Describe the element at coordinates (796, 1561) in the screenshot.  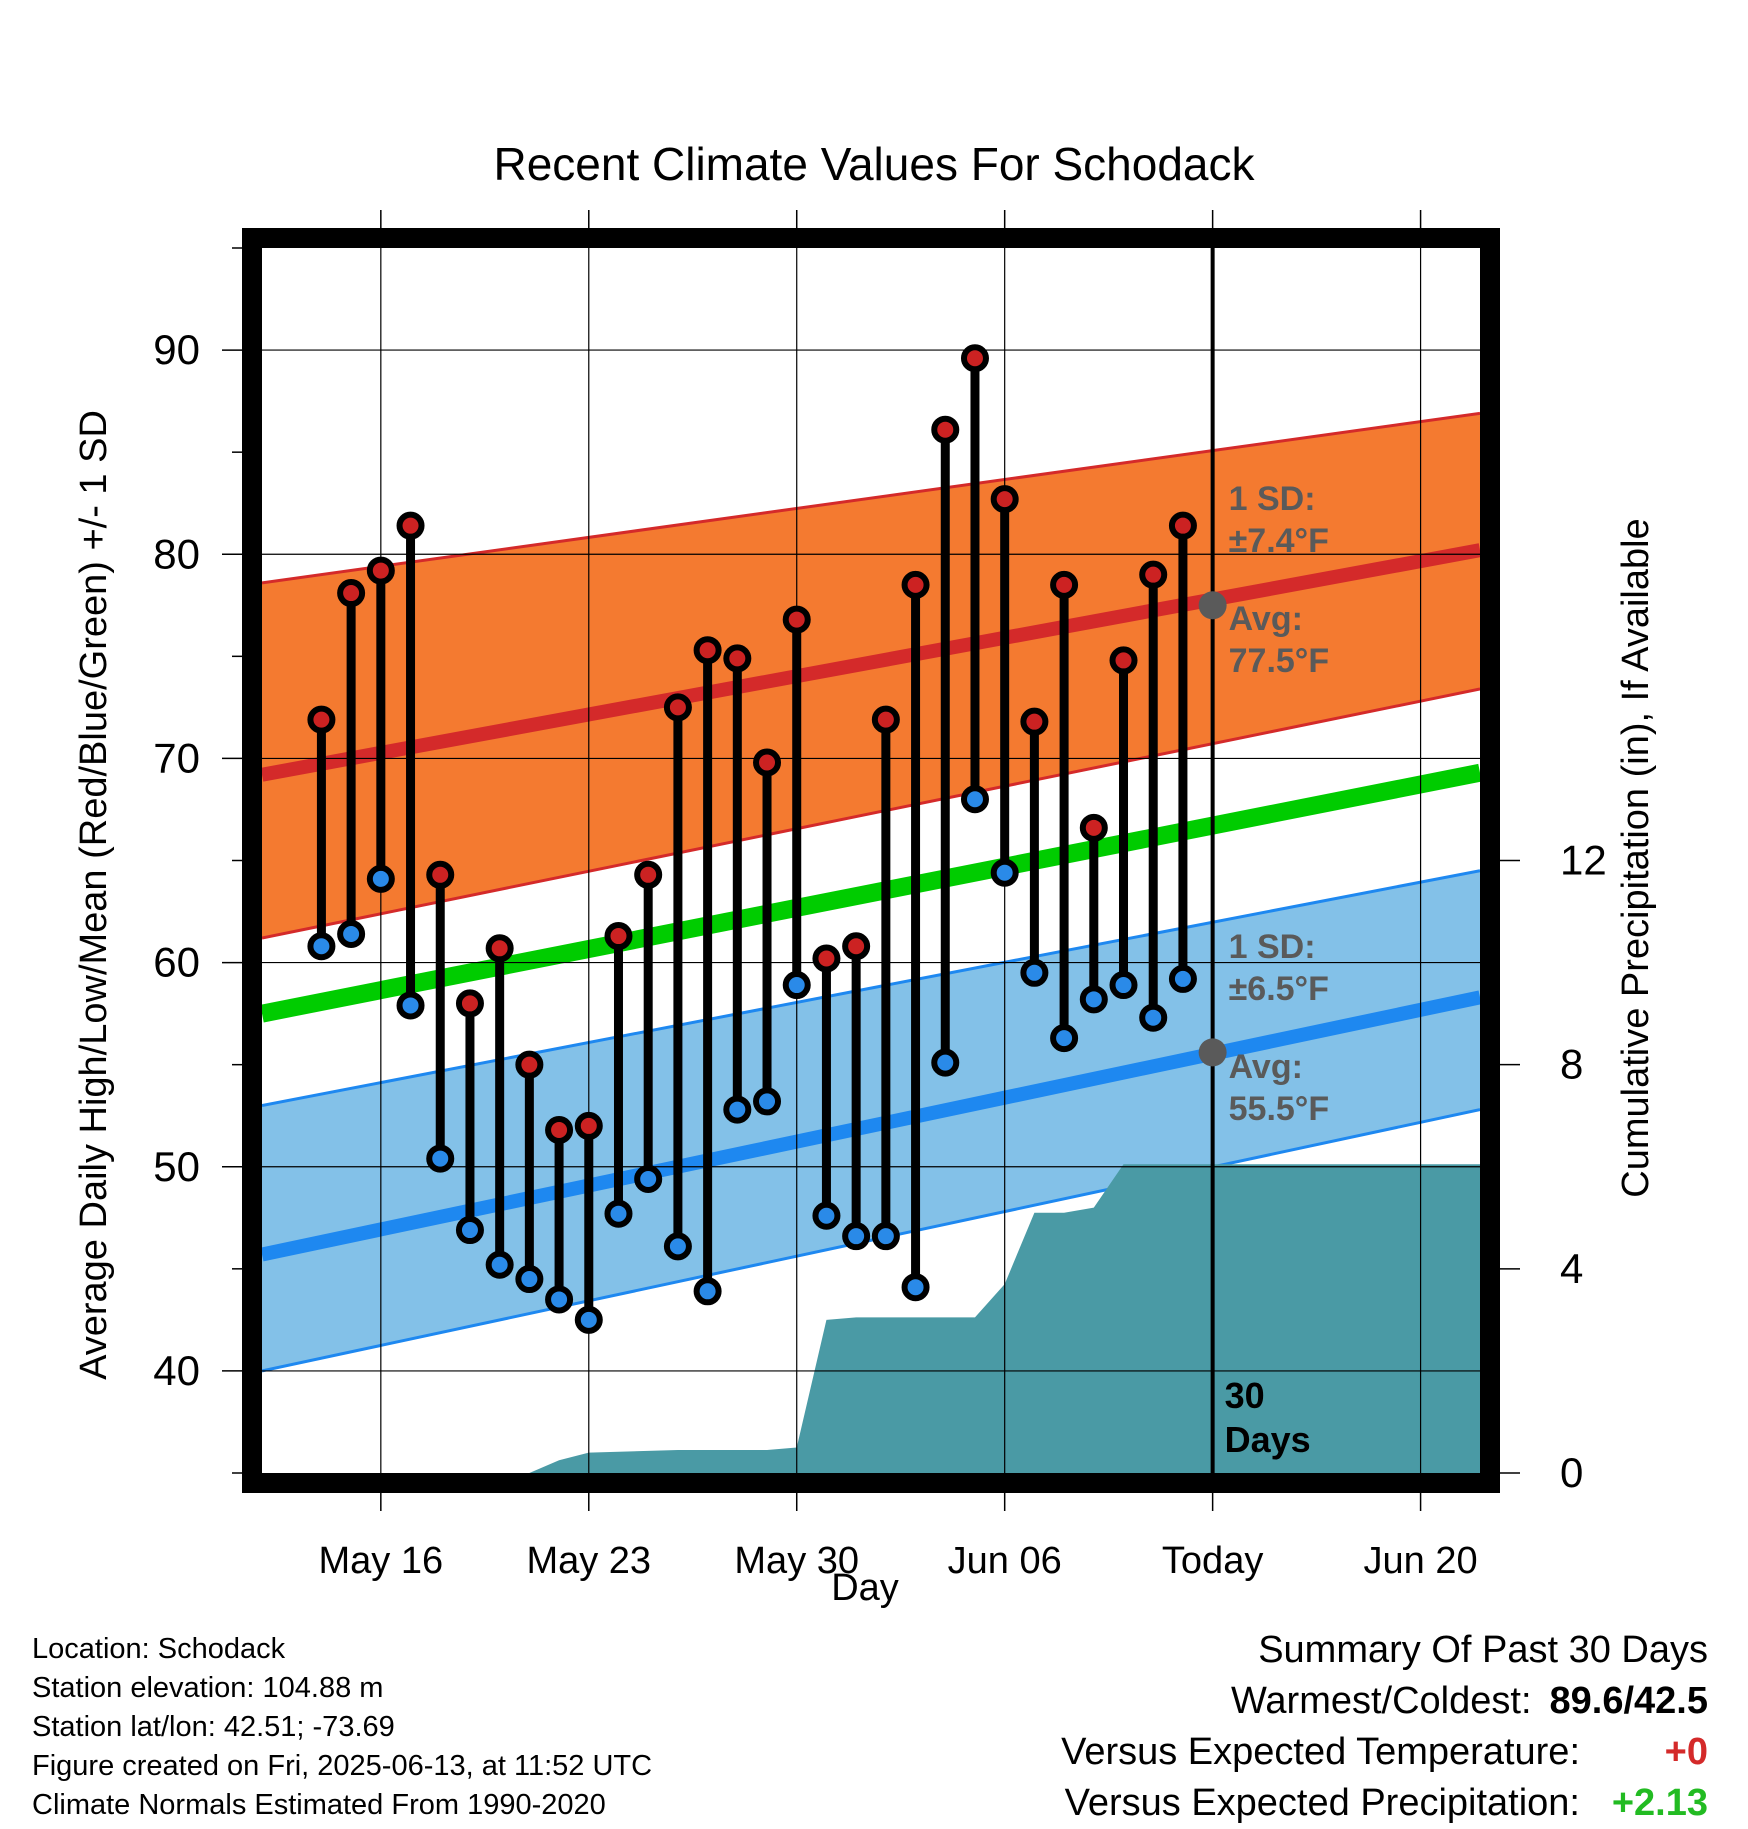
I see `x-tick-label: May 30` at that location.